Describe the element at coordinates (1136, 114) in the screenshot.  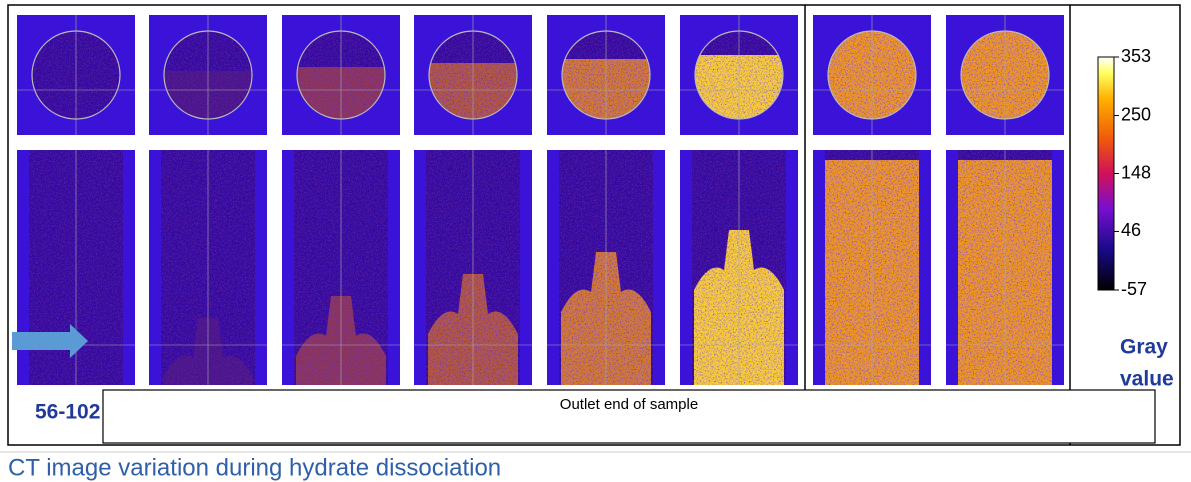
I see `colorbar-tick-label: 250` at that location.